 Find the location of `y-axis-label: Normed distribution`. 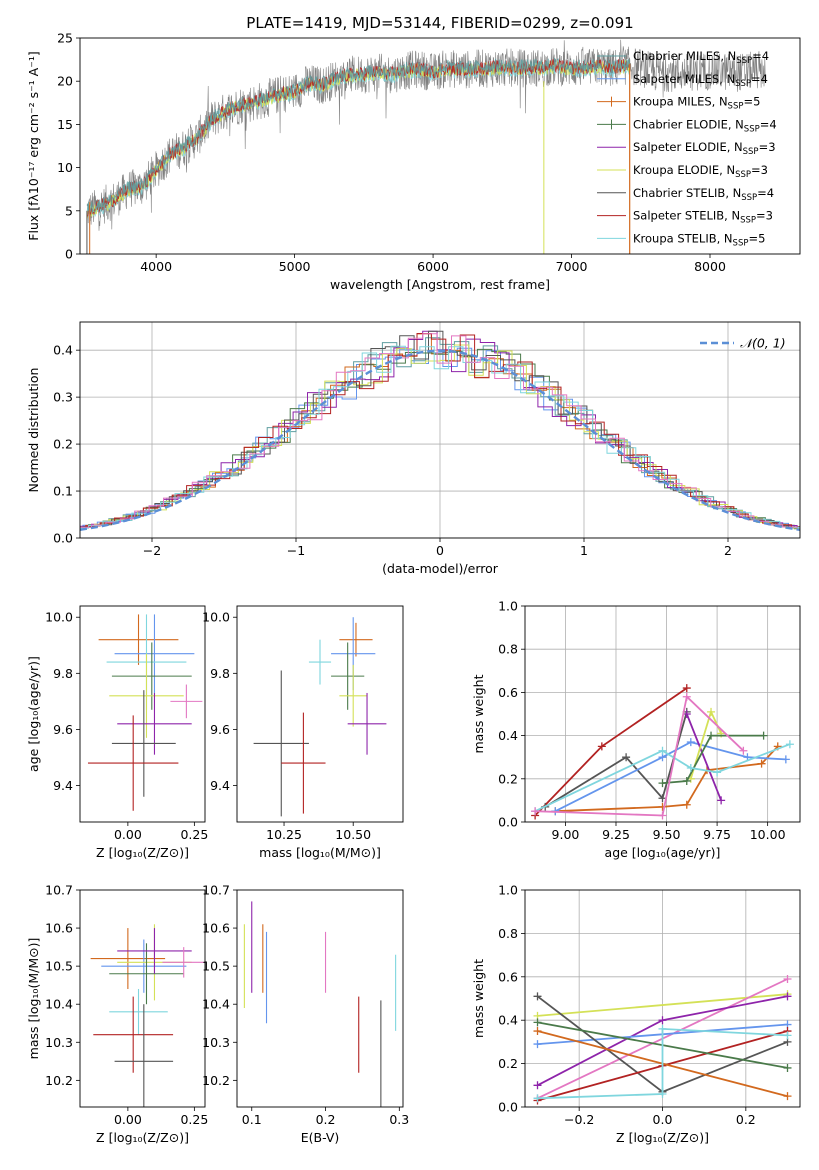

y-axis-label: Normed distribution is located at coordinates (33, 430).